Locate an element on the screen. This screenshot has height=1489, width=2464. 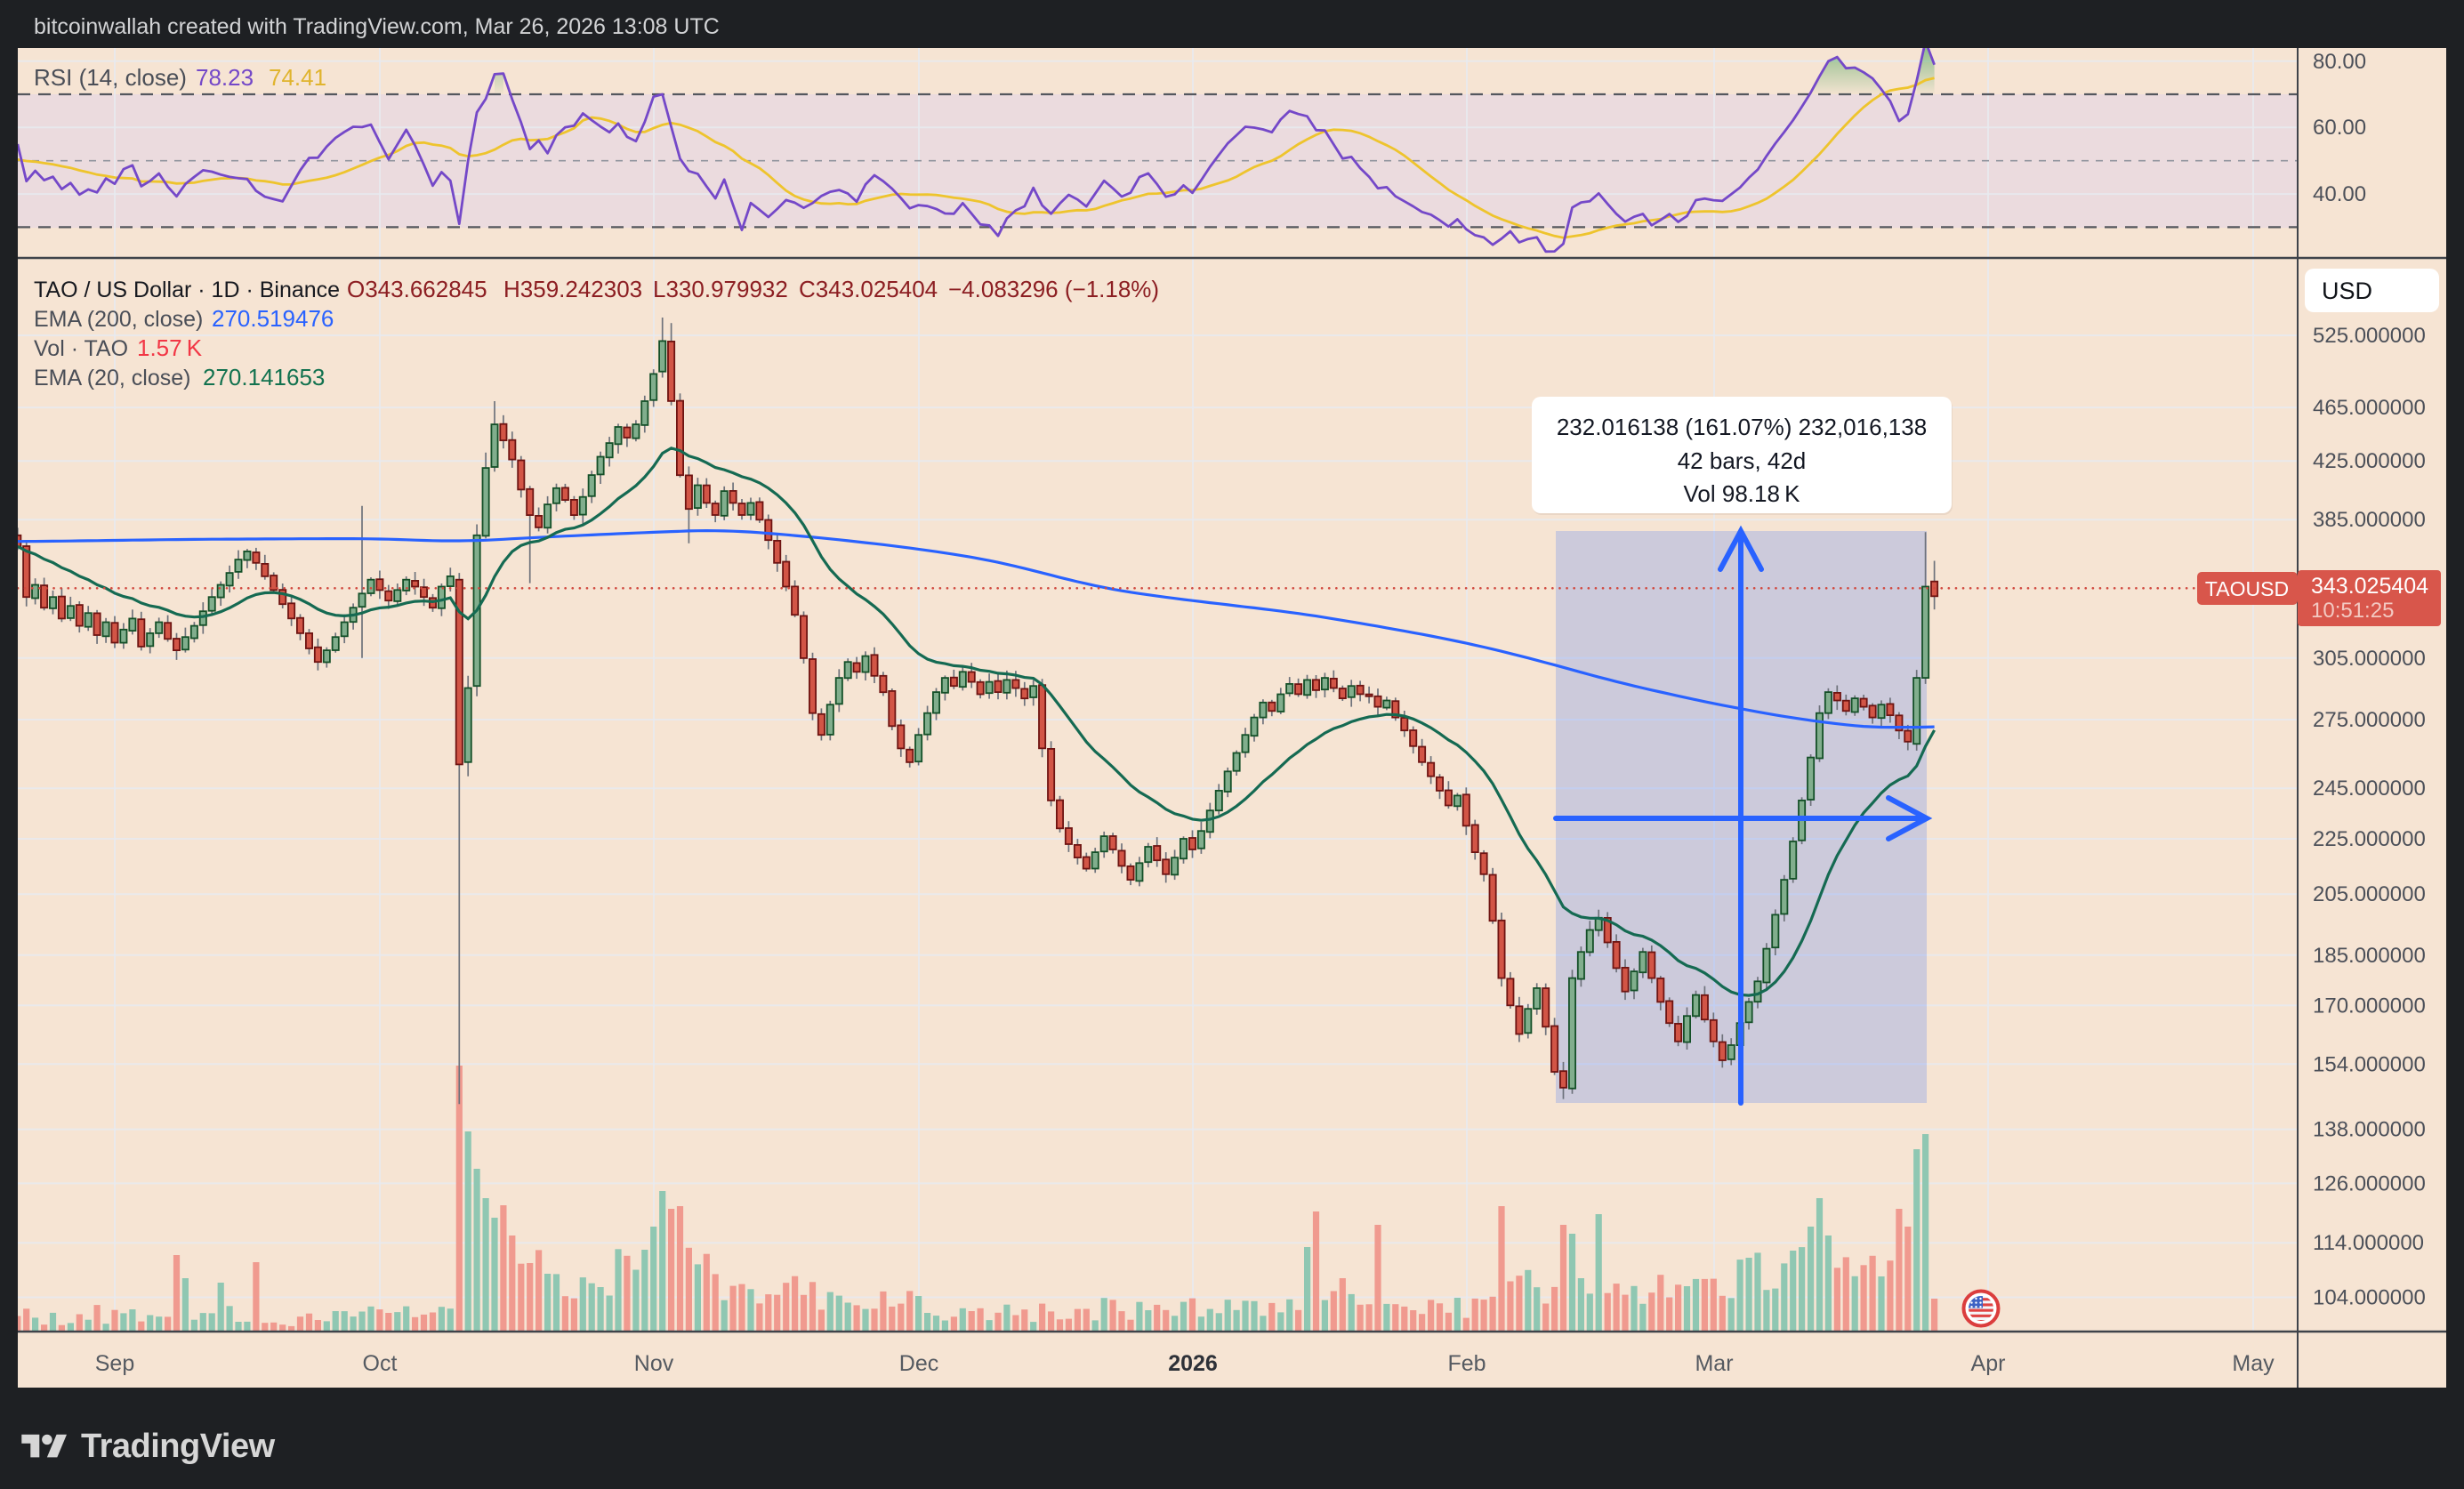
svg-text: 78.23 is located at coordinates (225, 77).